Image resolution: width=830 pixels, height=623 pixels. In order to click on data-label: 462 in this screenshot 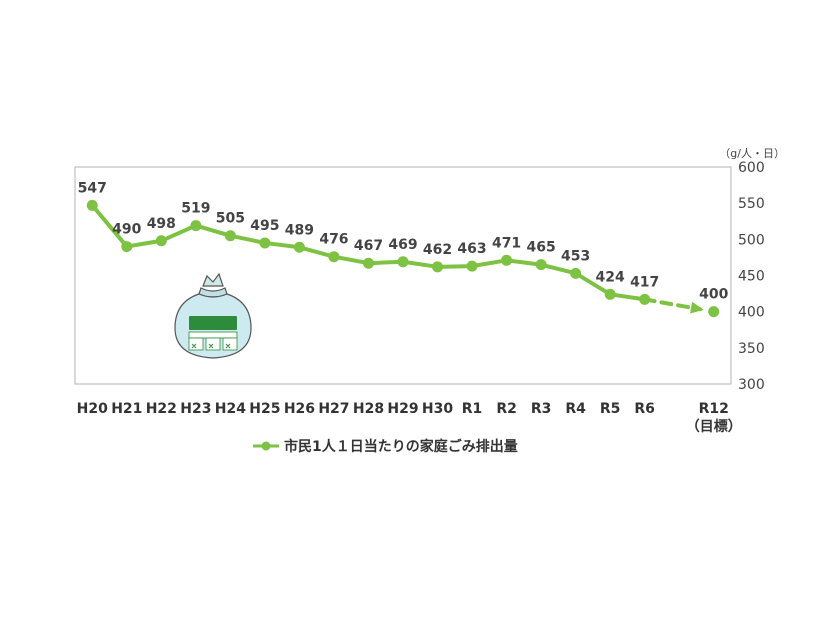, I will do `click(437, 250)`.